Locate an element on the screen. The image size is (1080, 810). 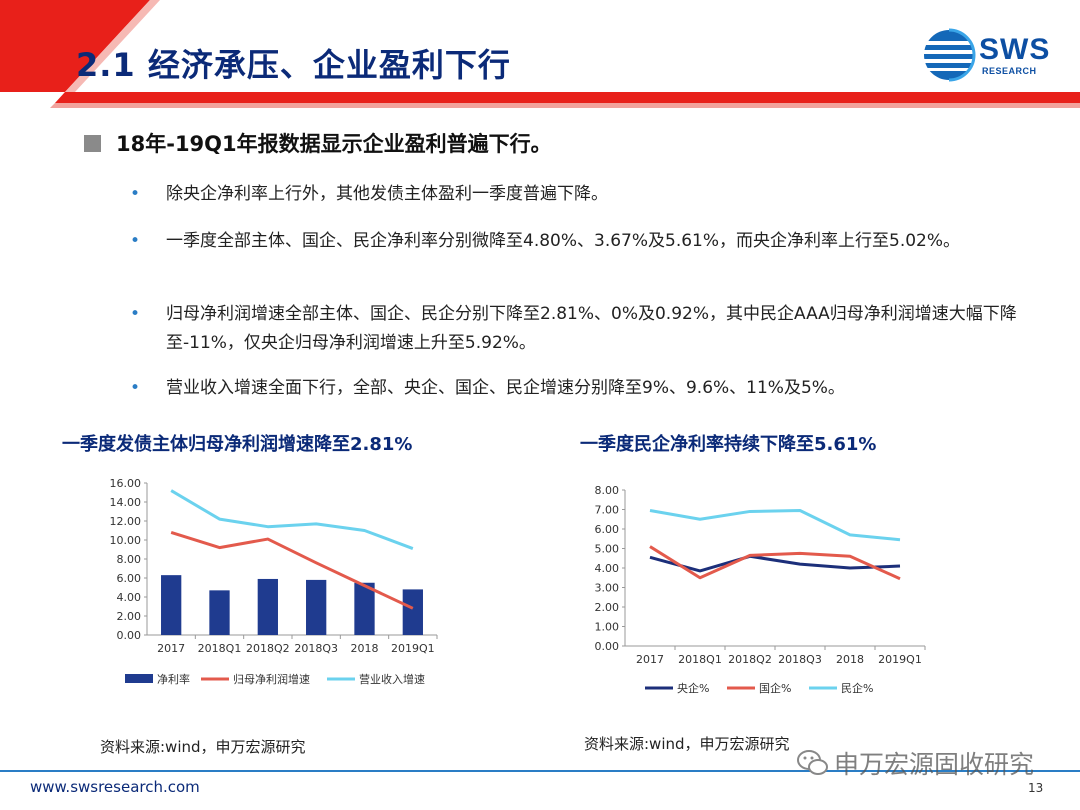
legend-label: 营业收入增速 is located at coordinates (392, 679).